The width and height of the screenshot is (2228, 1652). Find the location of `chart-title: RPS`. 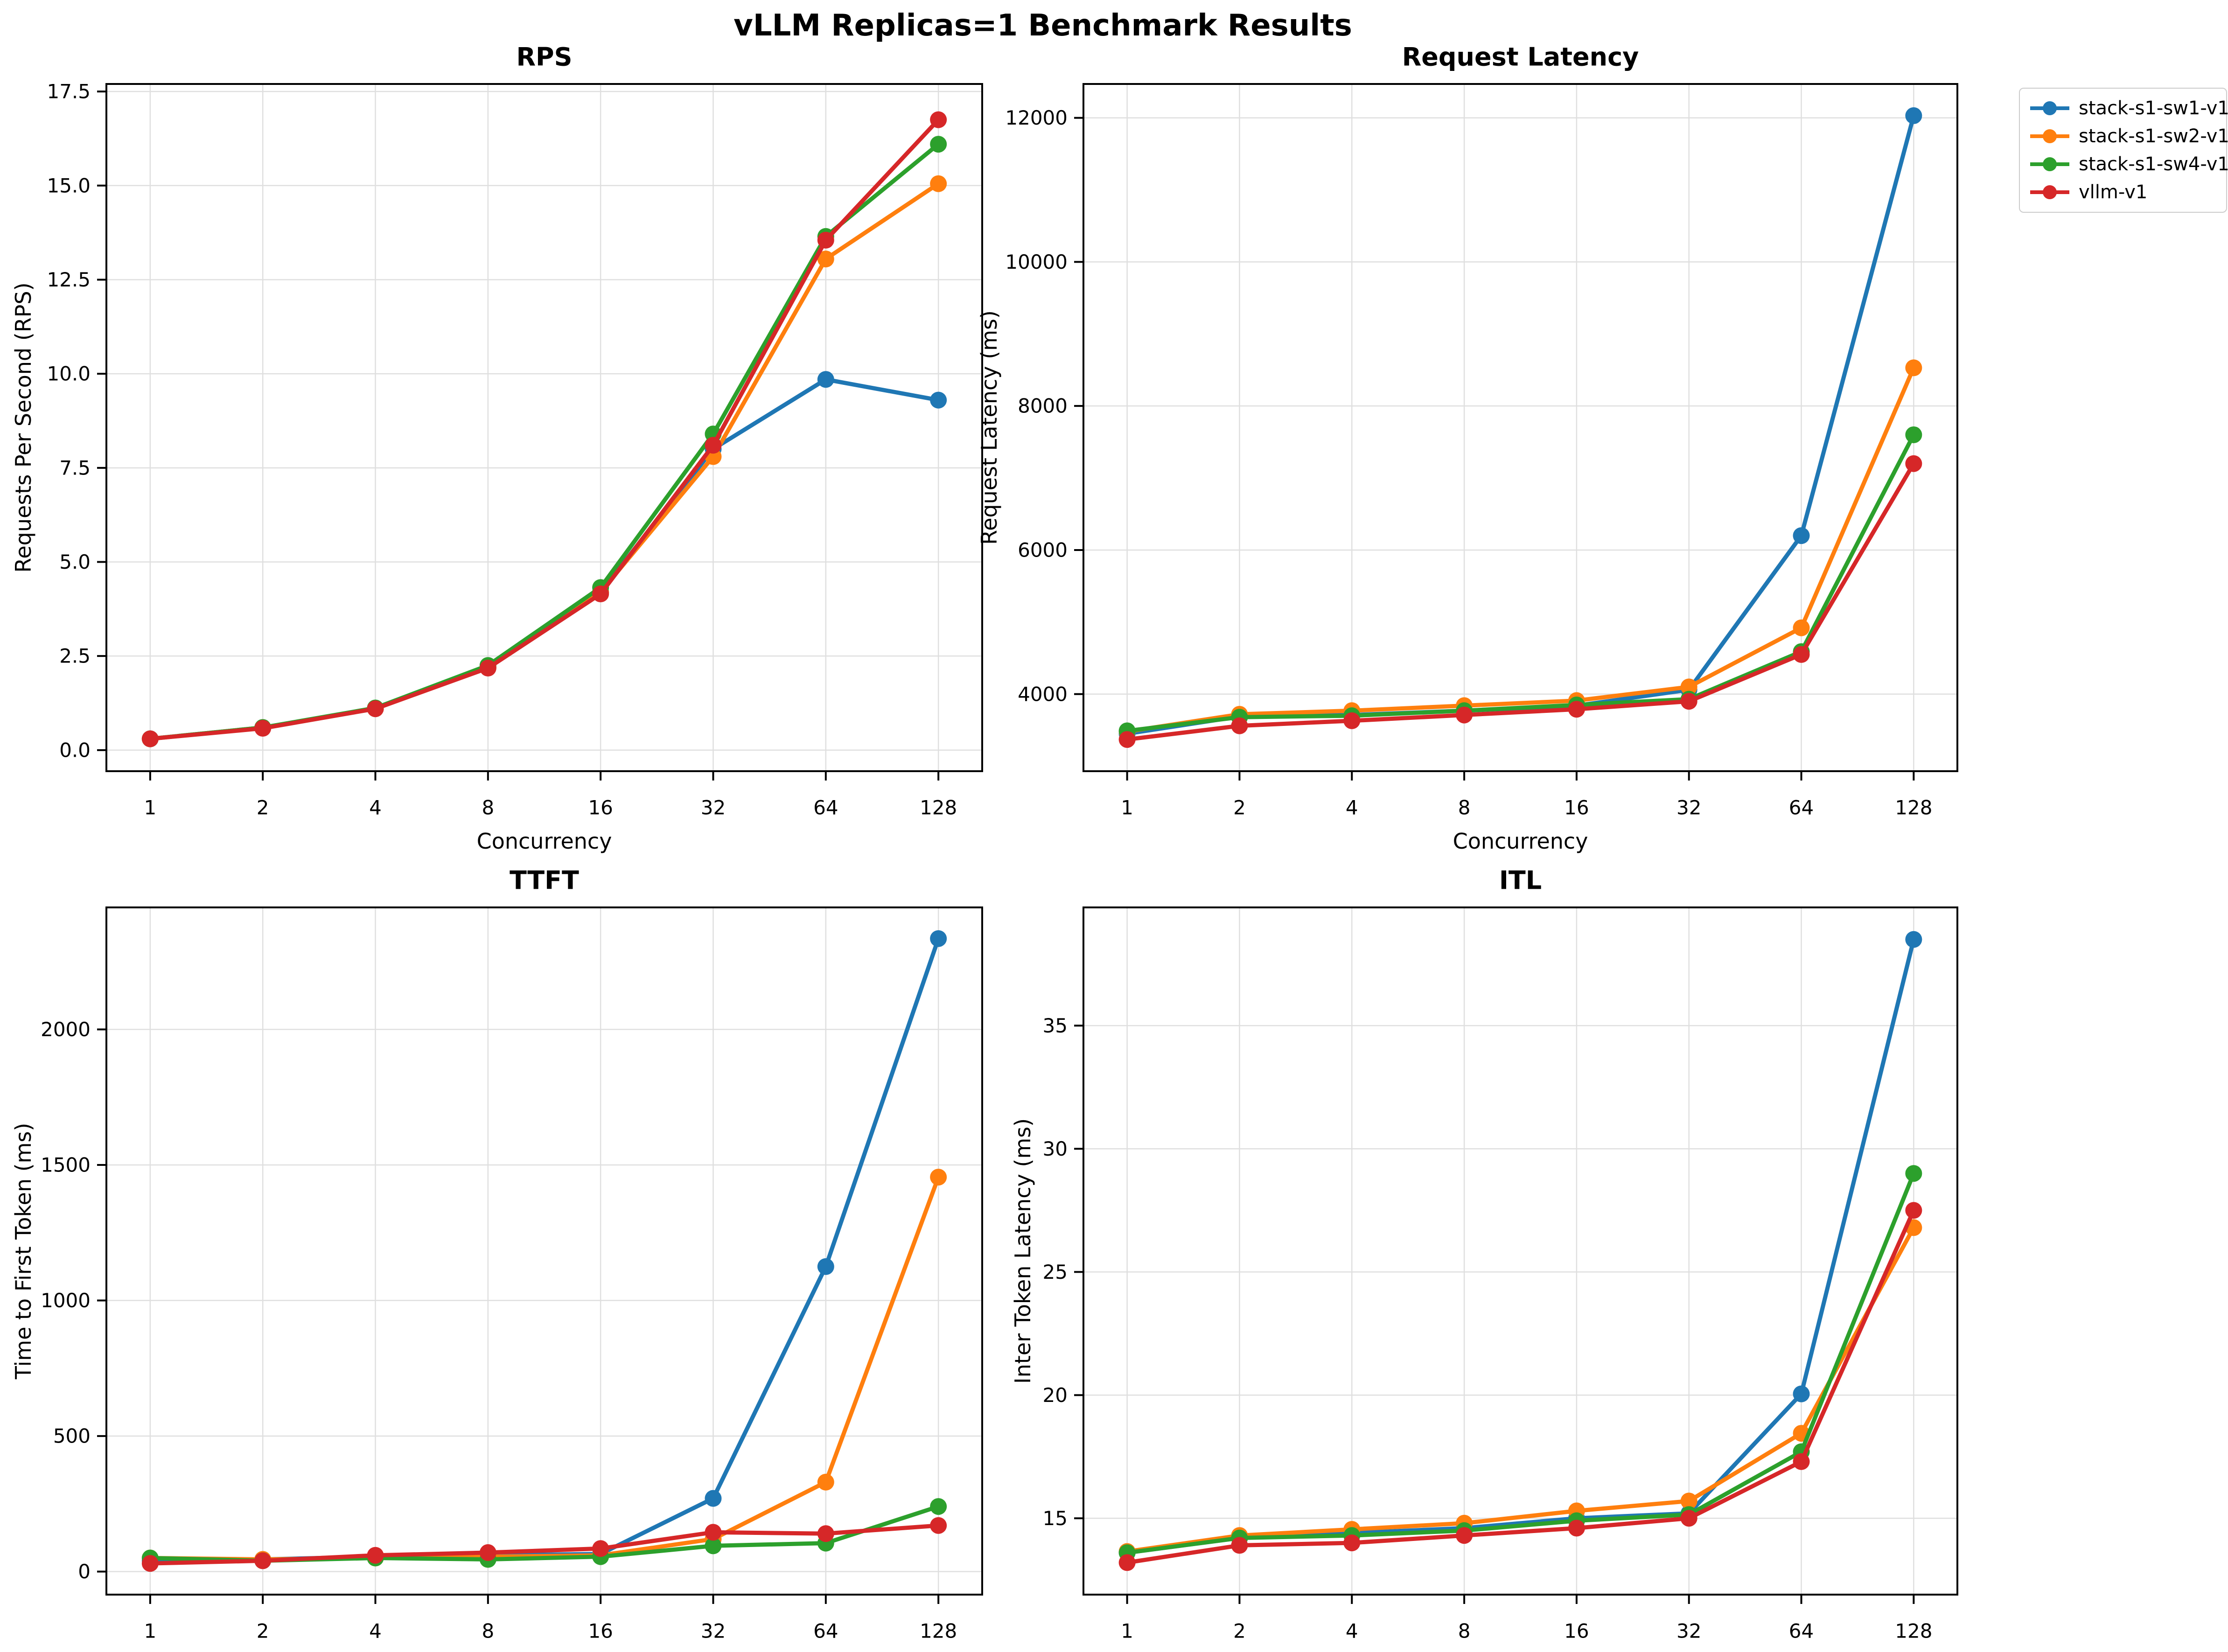

chart-title: RPS is located at coordinates (544, 57).